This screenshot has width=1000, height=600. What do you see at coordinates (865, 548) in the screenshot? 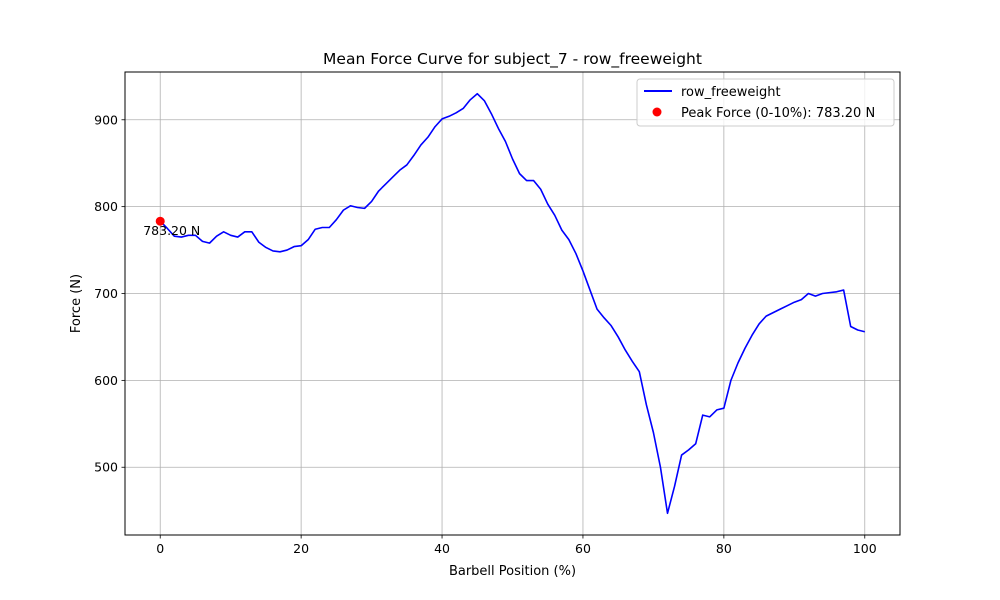
I see `x-tick-label: 100` at bounding box center [865, 548].